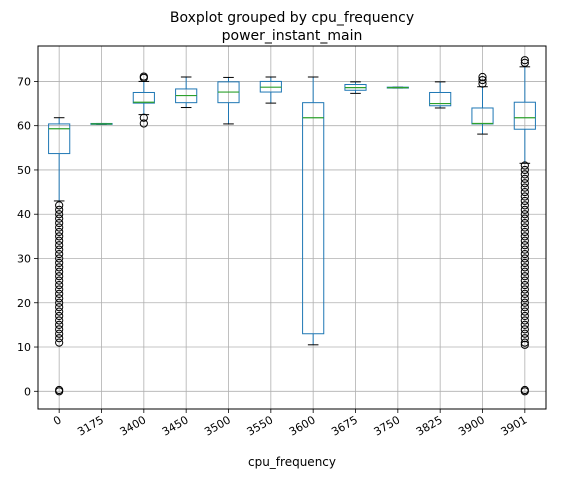  I want to click on chart-subtitle: power_instant_main, so click(292, 36).